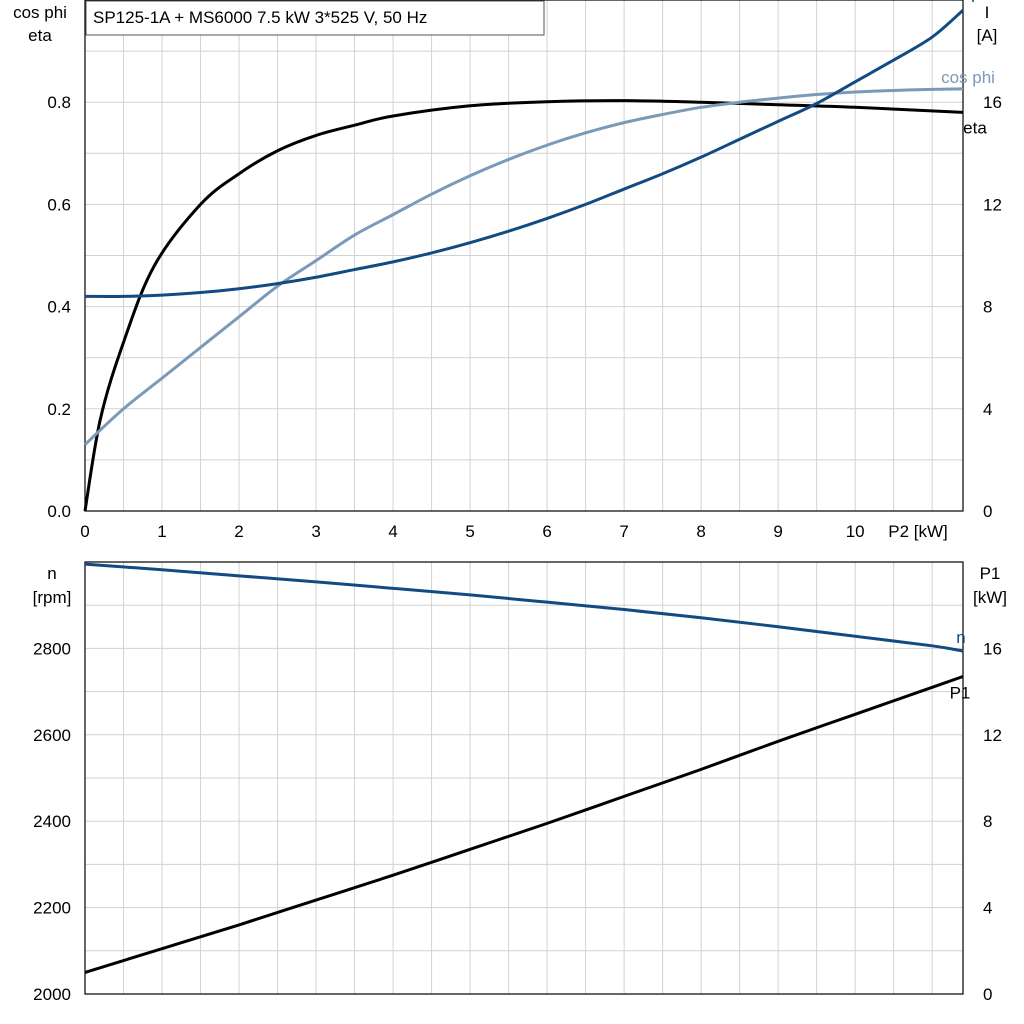 The image size is (1024, 1024). What do you see at coordinates (52, 821) in the screenshot?
I see `left-y-tick-label: 2400` at bounding box center [52, 821].